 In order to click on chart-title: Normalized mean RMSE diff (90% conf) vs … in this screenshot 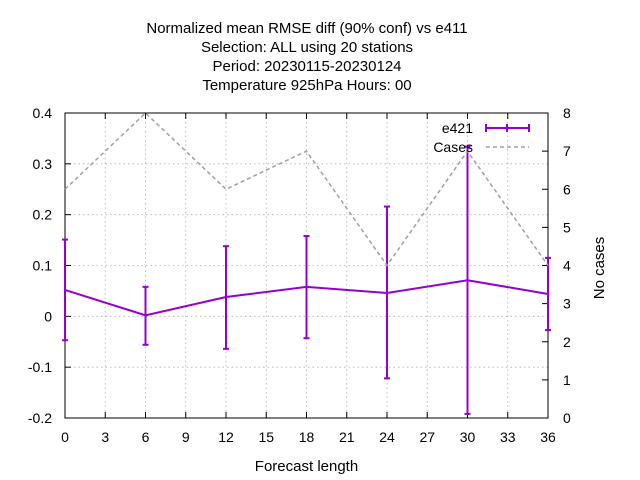, I will do `click(306, 57)`.